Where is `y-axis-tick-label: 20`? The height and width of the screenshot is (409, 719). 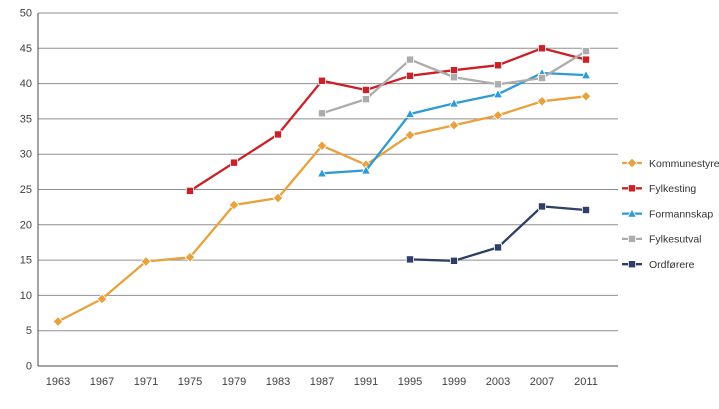
y-axis-tick-label: 20 is located at coordinates (26, 225).